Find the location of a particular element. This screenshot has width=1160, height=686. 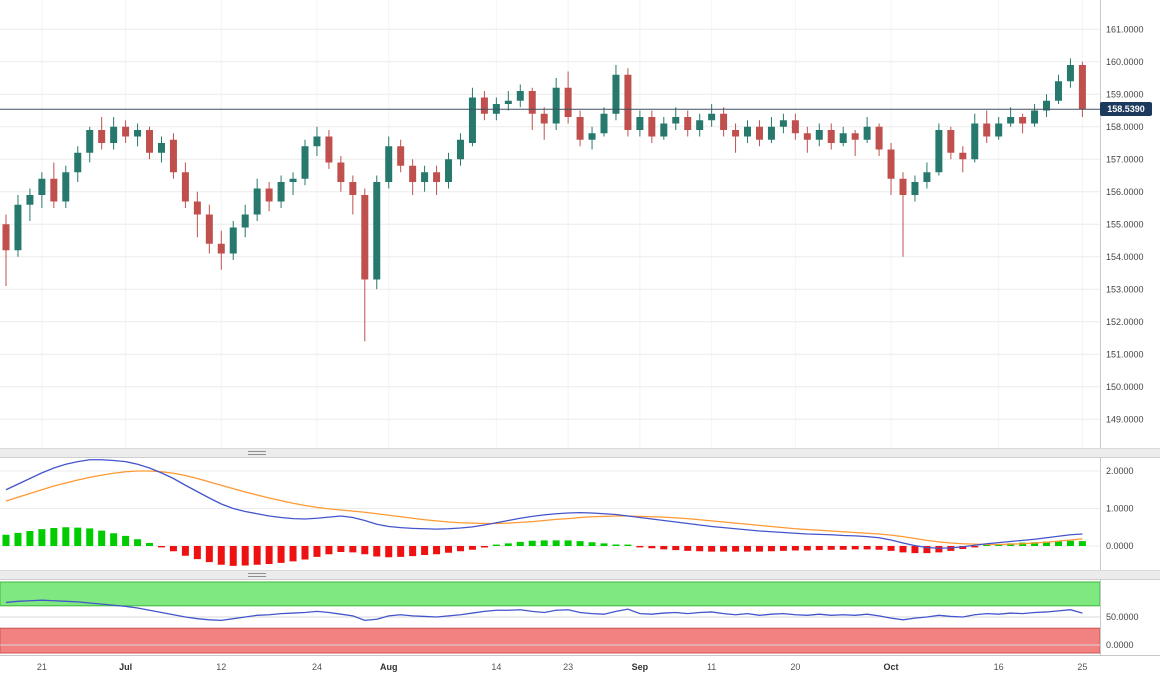

oscillator-plot-canvas: 50.0000 0.0000 is located at coordinates (580, 617).